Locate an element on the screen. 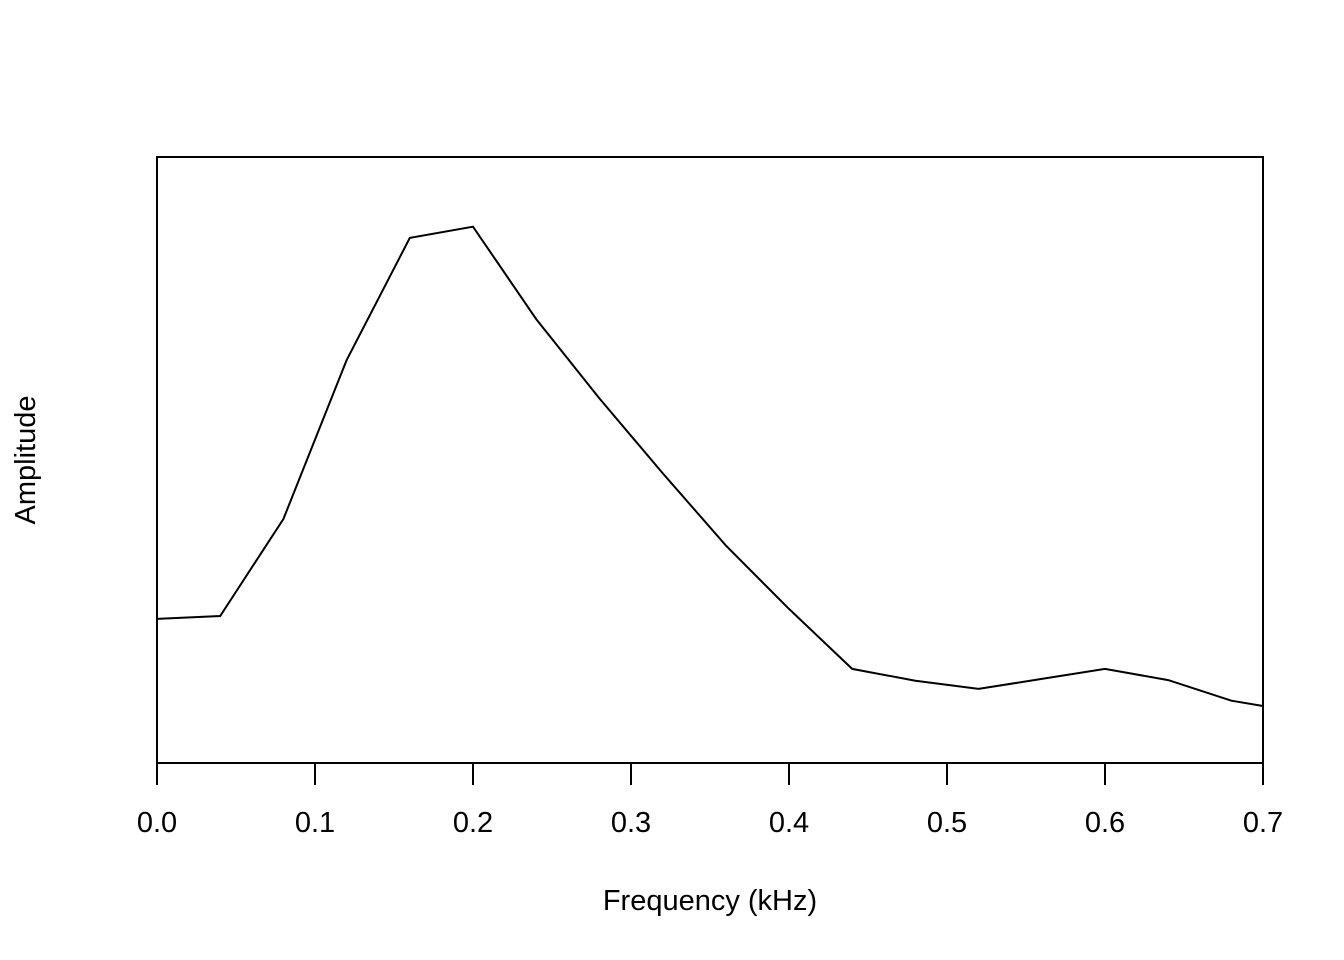 The height and width of the screenshot is (960, 1344). x-tick-label: 0.0 is located at coordinates (157, 823).